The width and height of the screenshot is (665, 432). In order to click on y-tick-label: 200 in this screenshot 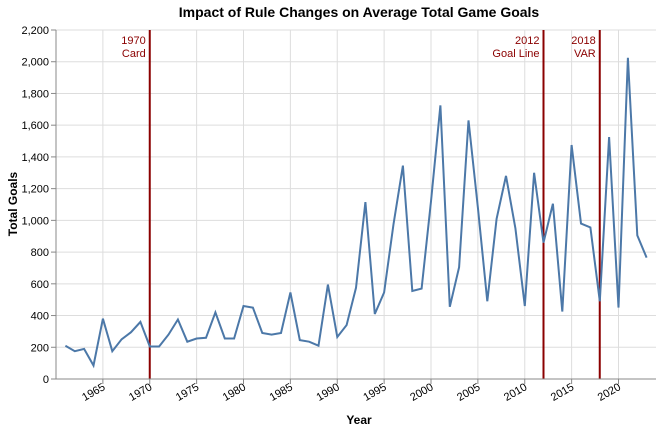, I will do `click(40, 348)`.